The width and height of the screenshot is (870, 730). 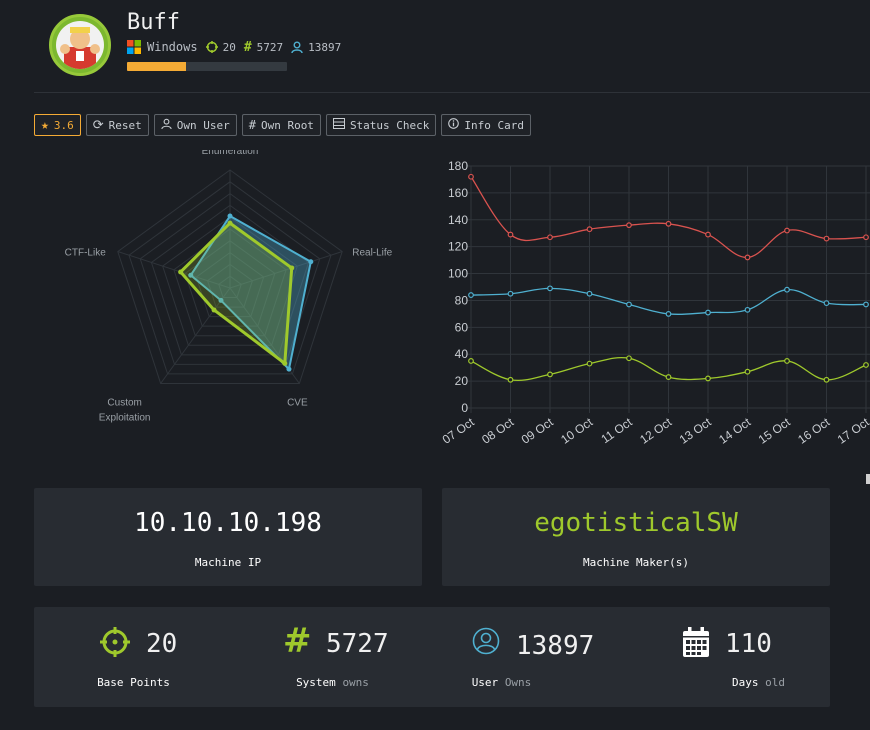 I want to click on status-check-button: Status Check, so click(x=381, y=125).